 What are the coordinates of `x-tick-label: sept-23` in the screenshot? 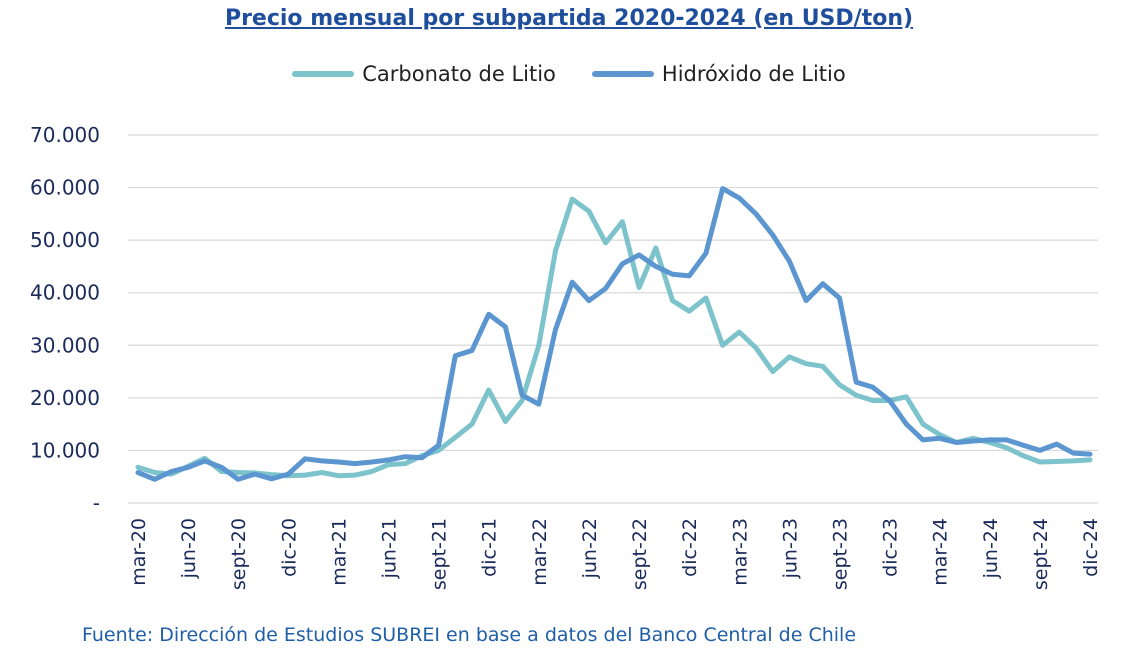 It's located at (840, 554).